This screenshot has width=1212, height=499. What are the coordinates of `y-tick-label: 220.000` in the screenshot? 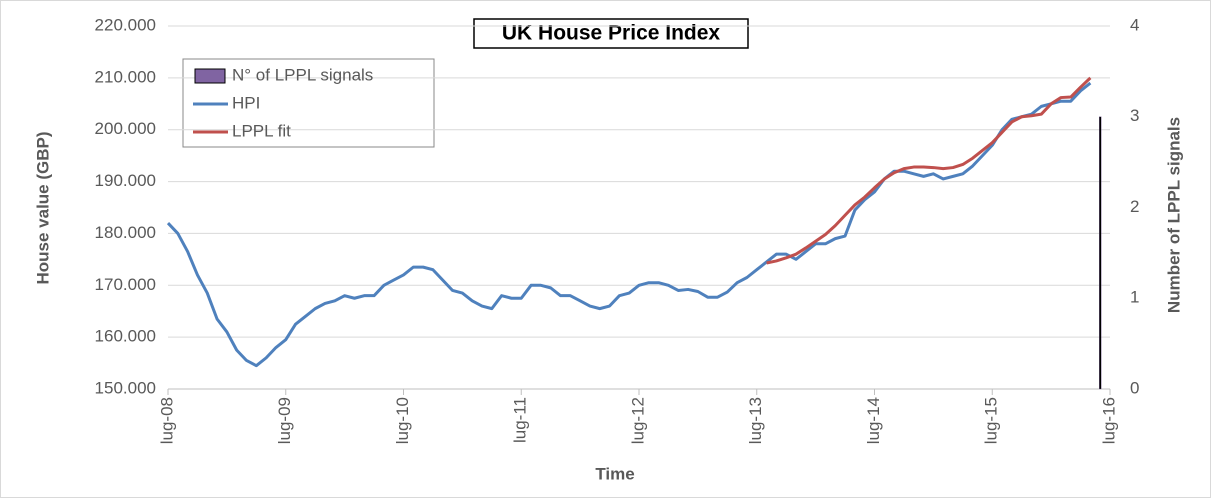 It's located at (125, 24).